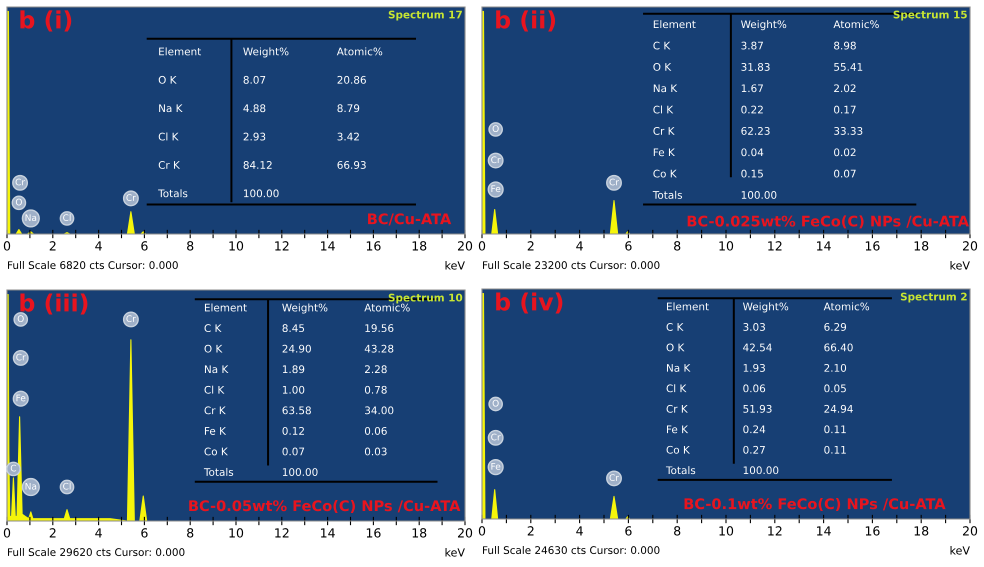  Describe the element at coordinates (755, 66) in the screenshot. I see `annotation: 31.83` at that location.